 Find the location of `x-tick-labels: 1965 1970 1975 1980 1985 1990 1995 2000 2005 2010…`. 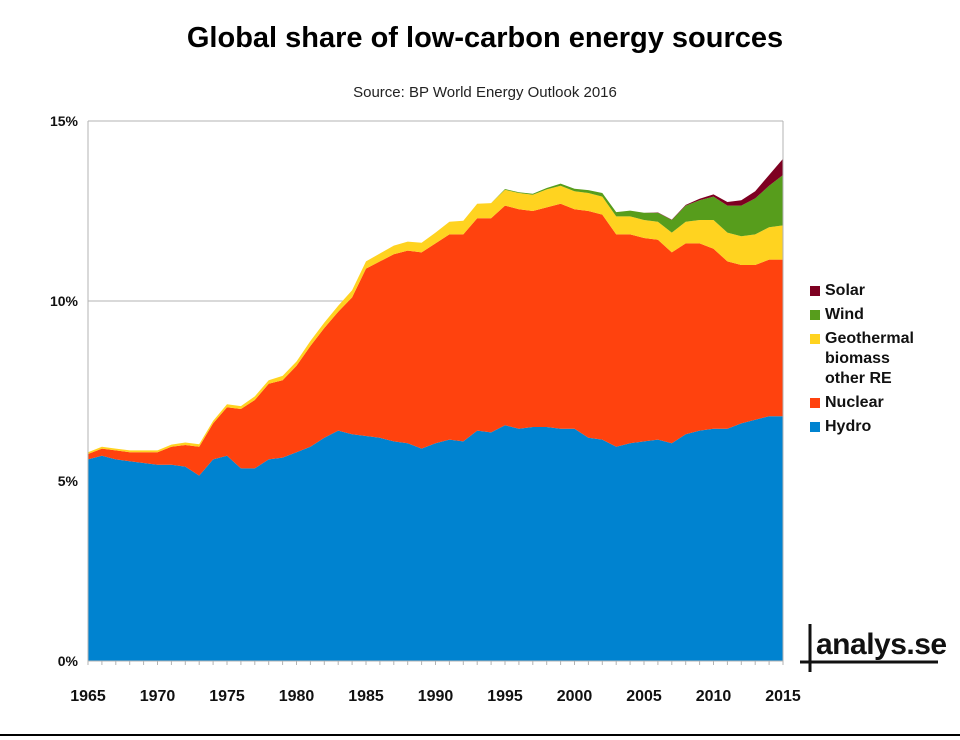

x-tick-labels: 1965 1970 1975 1980 1985 1990 1995 2000 2005 2010… is located at coordinates (435, 696).